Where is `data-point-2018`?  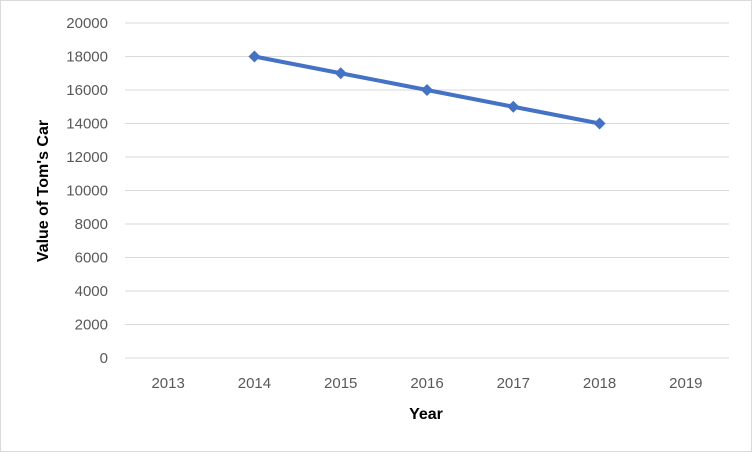 data-point-2018 is located at coordinates (599, 123).